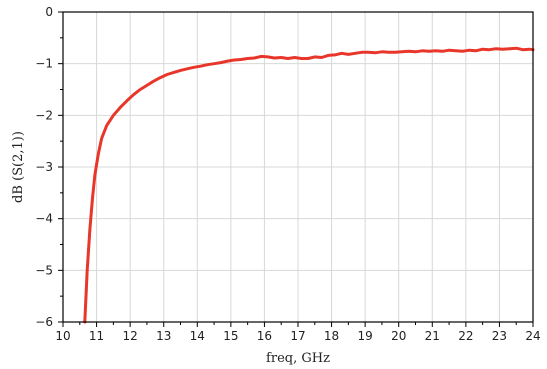 The width and height of the screenshot is (547, 369). Describe the element at coordinates (298, 358) in the screenshot. I see `x-axis-title: freq, GHz` at that location.